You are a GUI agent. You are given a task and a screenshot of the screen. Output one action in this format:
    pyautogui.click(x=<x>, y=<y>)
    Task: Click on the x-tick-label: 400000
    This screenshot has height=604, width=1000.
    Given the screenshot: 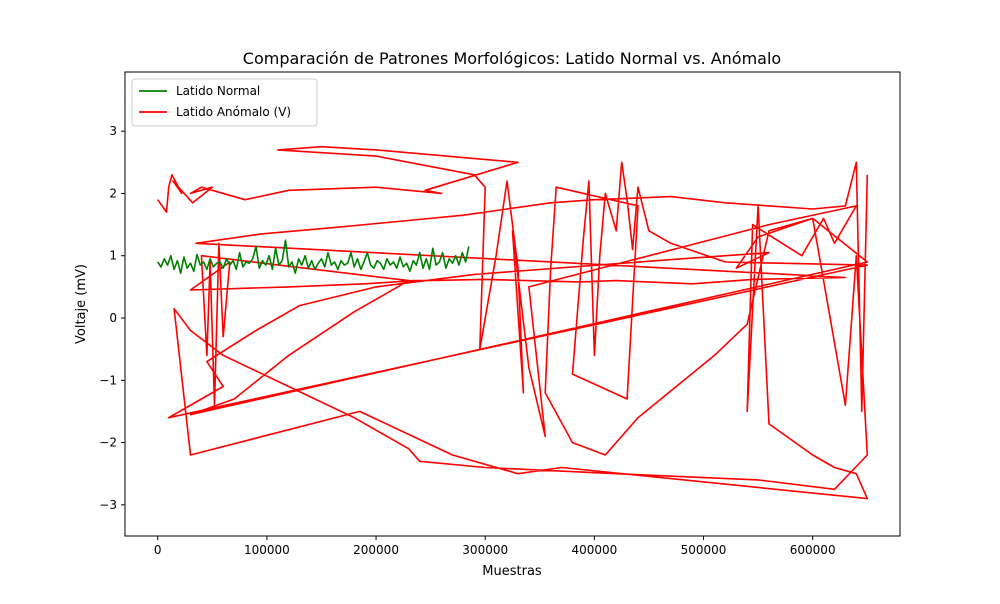 What is the action you would take?
    pyautogui.click(x=594, y=550)
    